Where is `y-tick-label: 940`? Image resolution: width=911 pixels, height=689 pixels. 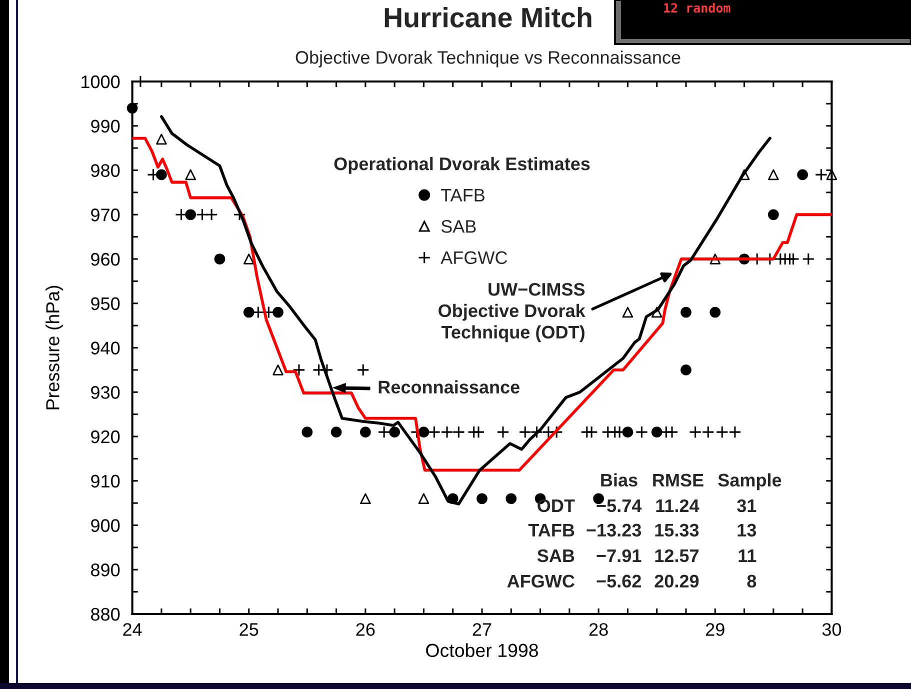
y-tick-label: 940 is located at coordinates (105, 348).